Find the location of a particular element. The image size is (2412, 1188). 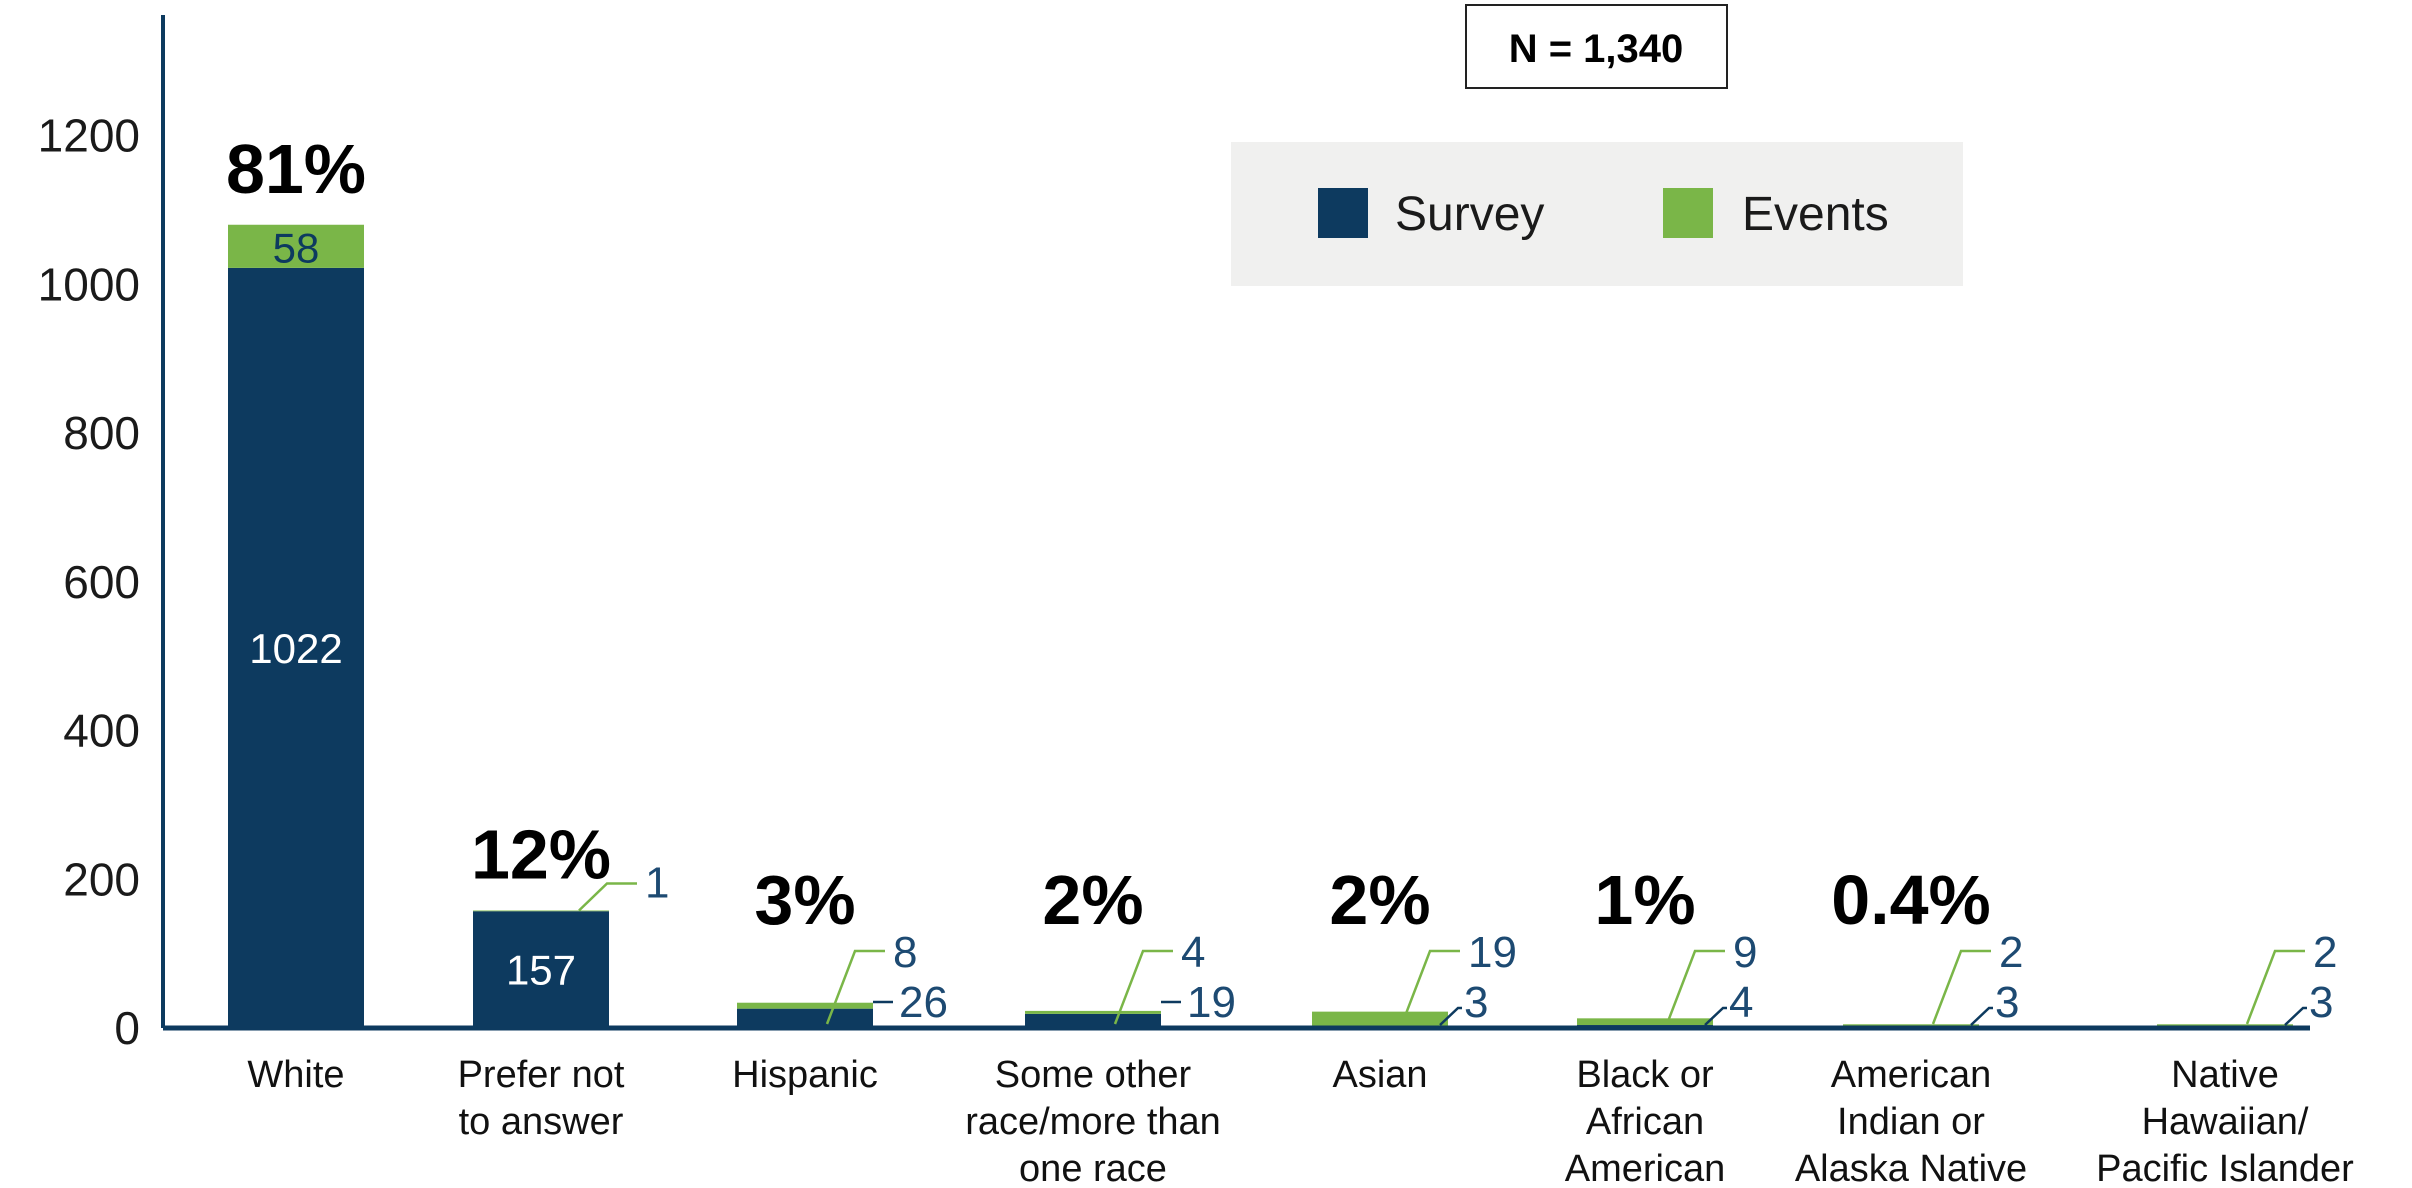

category-label: Hawaiian/ is located at coordinates (2225, 1122).